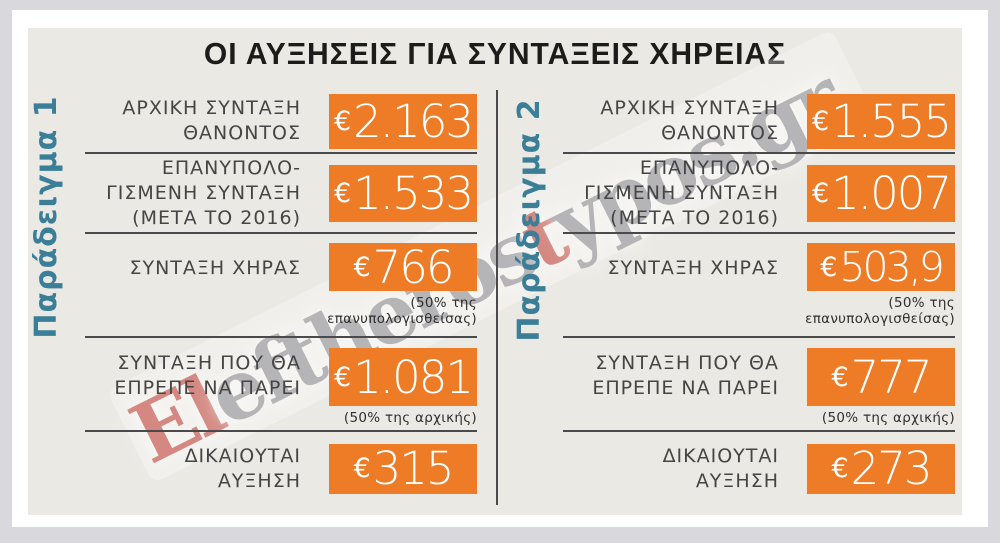 The width and height of the screenshot is (1000, 543). I want to click on page-title: ΟΙ ΑΥΞΗΣΕΙΣ ΓΙΑ ΣΥΝΤΑΞΕΙΣ ΧΗΡΕΙΑΣ, so click(495, 53).